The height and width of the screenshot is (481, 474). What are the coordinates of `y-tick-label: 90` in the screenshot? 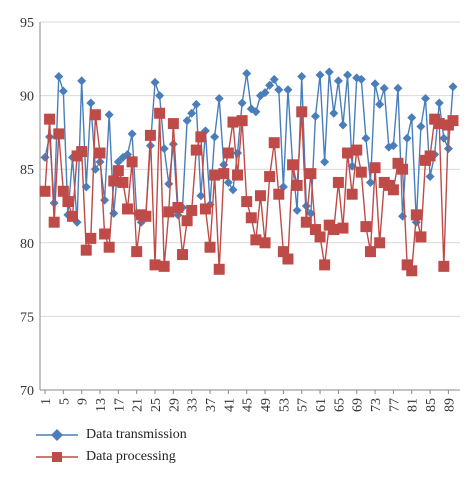 It's located at (27, 97).